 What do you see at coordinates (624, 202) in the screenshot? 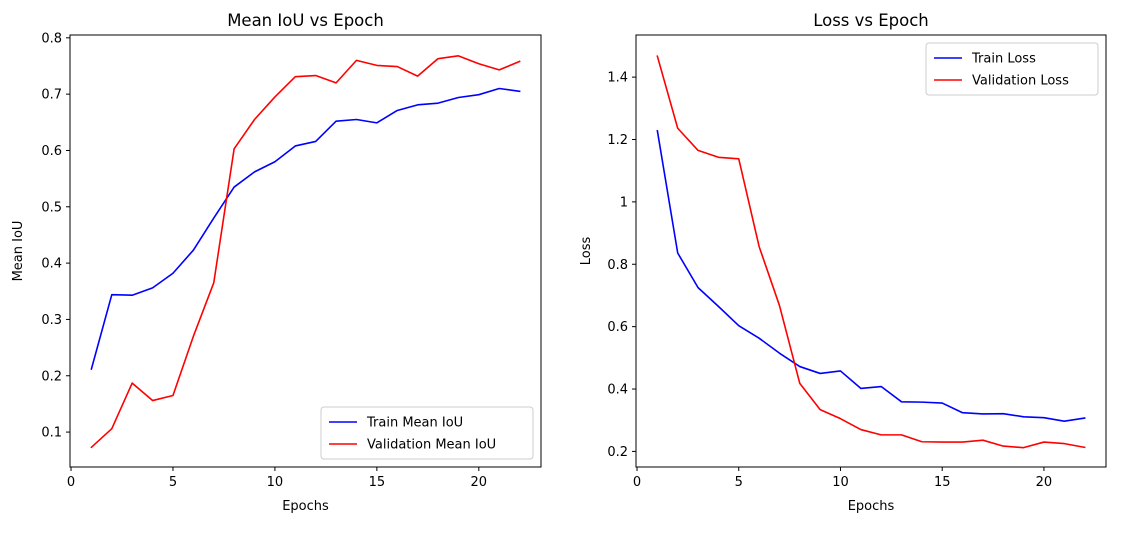
I see `y-tick-label: 1` at bounding box center [624, 202].